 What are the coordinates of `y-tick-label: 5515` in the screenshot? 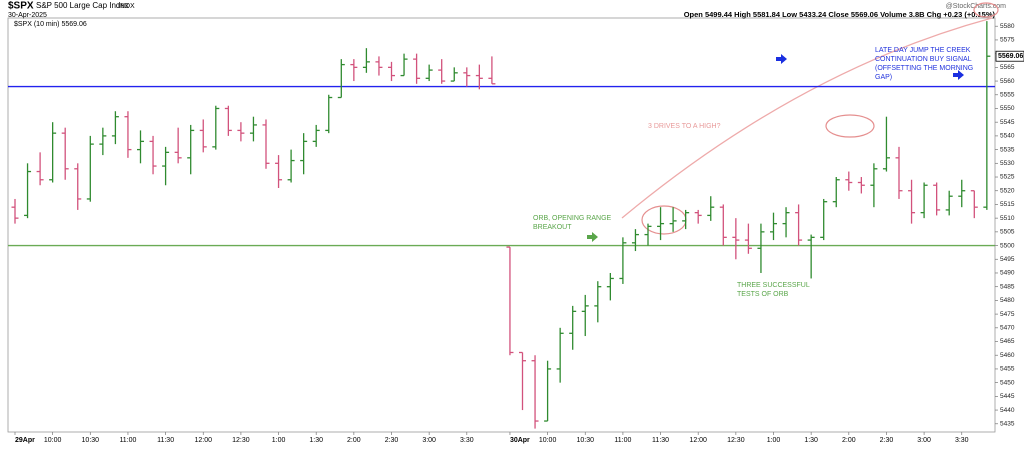 It's located at (1007, 204).